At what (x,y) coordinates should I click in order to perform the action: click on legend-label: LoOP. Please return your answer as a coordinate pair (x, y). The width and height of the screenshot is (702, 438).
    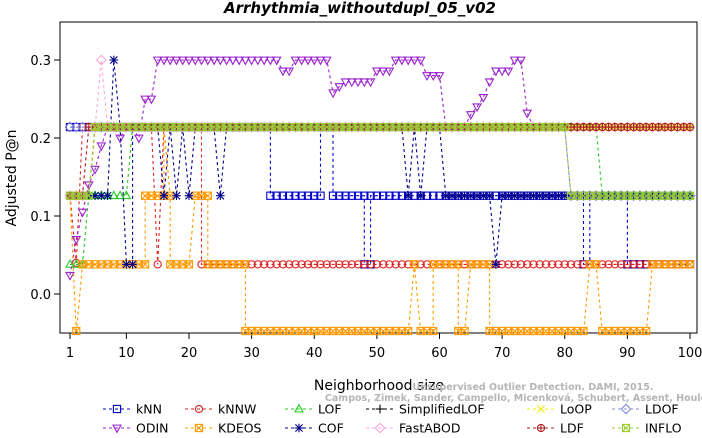
    Looking at the image, I should click on (576, 409).